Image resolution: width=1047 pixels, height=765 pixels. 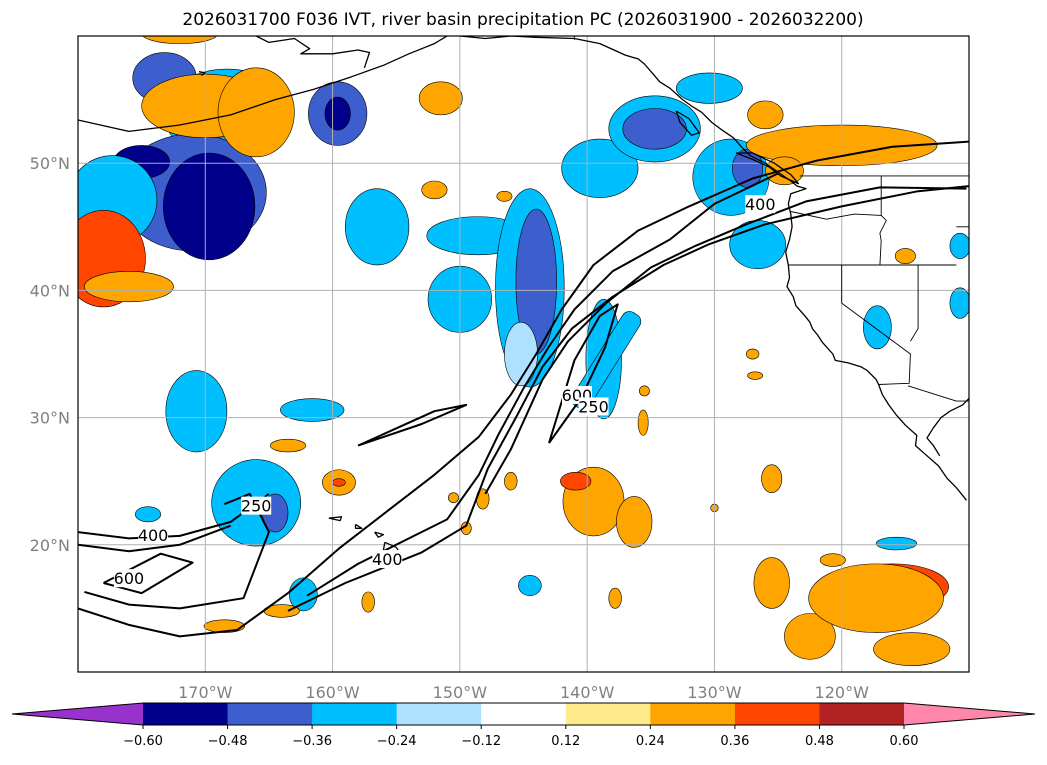 I want to click on colorbar-tick-label: −0.48, so click(x=228, y=741).